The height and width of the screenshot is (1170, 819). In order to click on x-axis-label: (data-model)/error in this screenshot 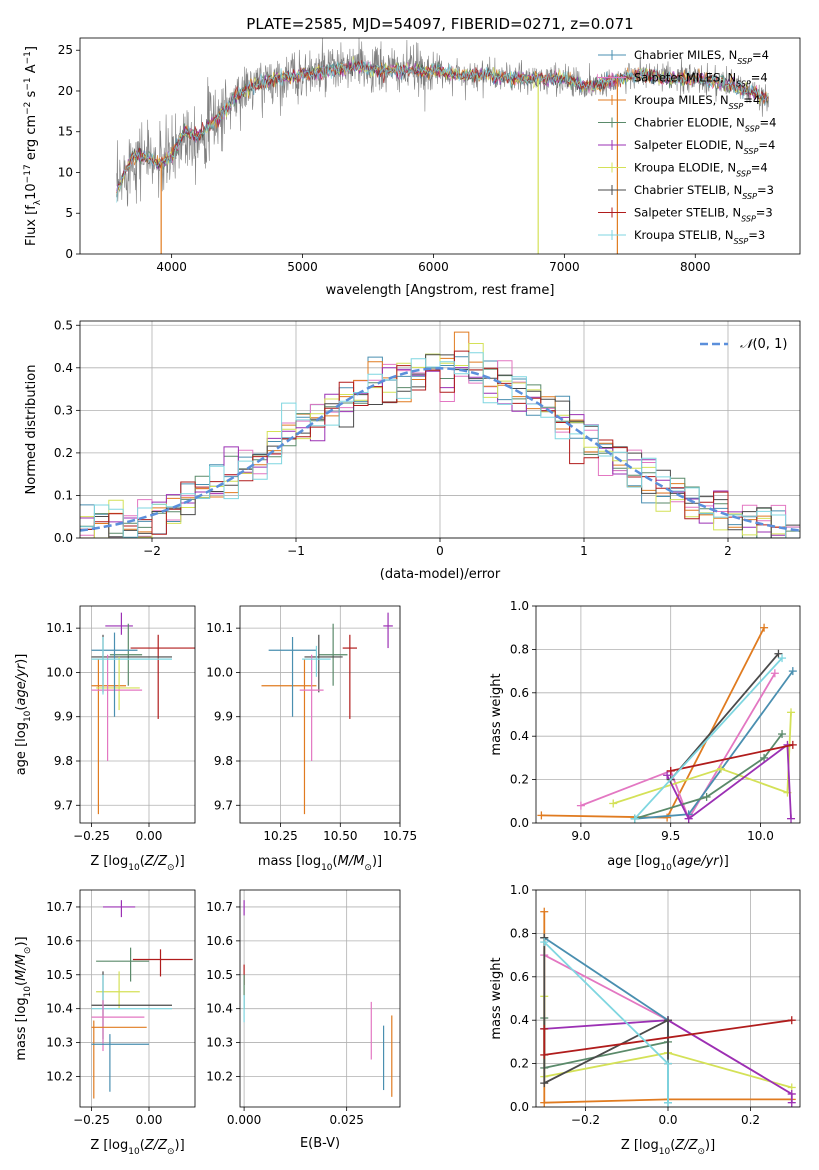, I will do `click(440, 574)`.